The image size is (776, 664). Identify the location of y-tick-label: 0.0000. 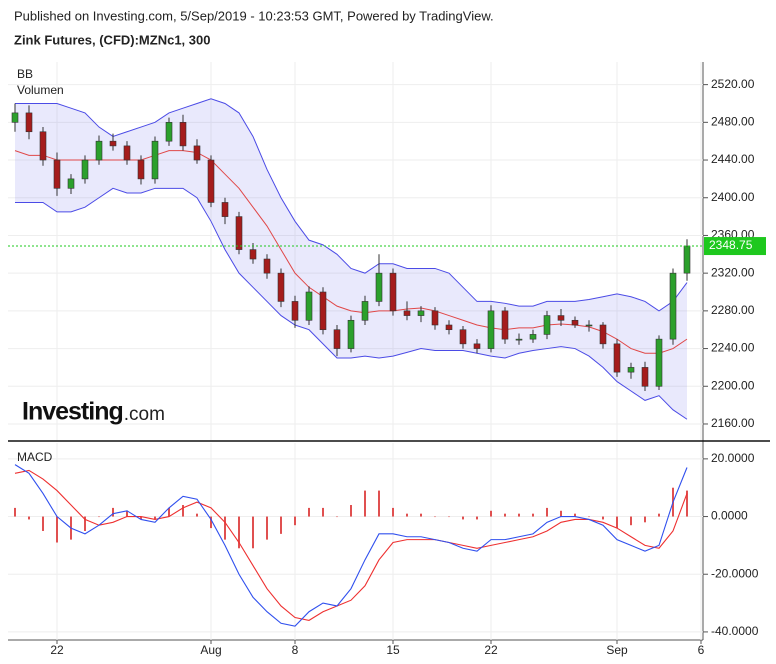
(729, 516).